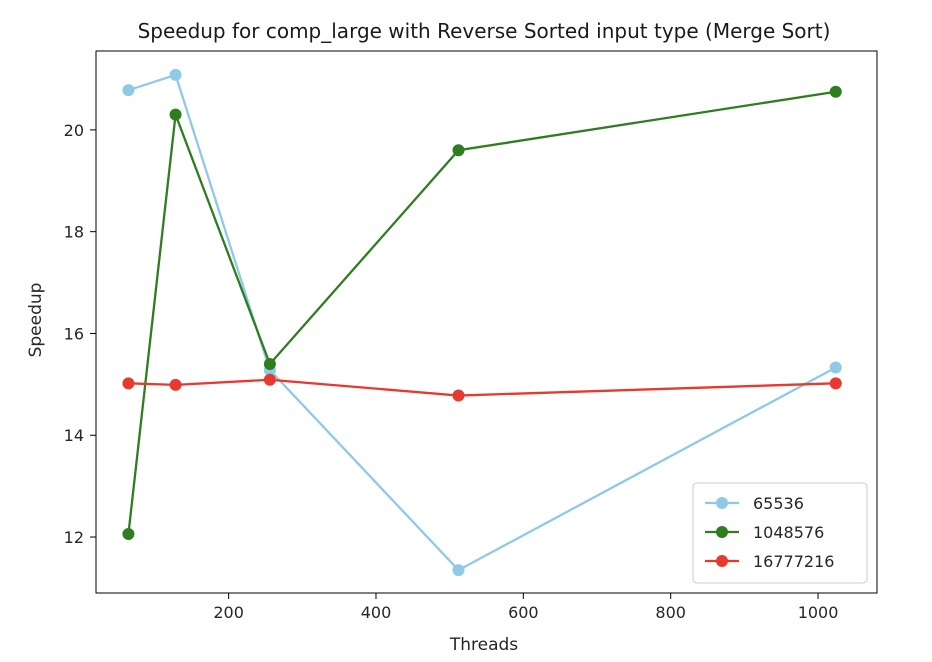 This screenshot has height=662, width=932. I want to click on legend-label: 1048576, so click(788, 532).